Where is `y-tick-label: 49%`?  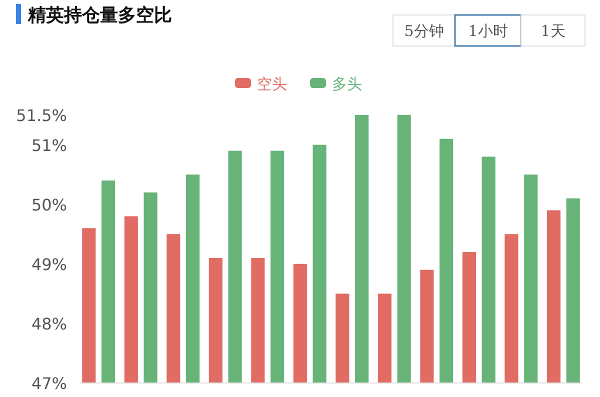 y-tick-label: 49% is located at coordinates (49, 264).